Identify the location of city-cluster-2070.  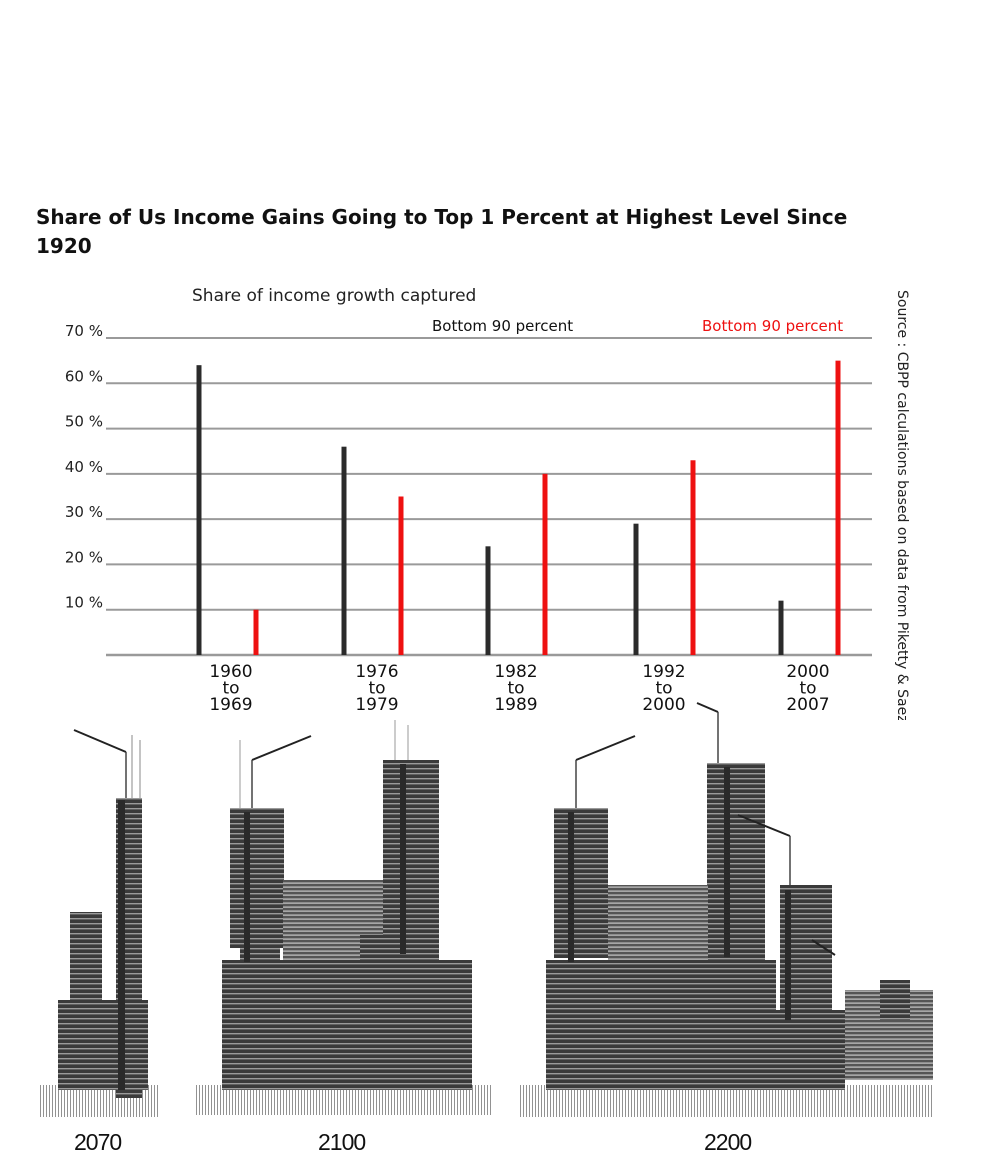
(99, 923).